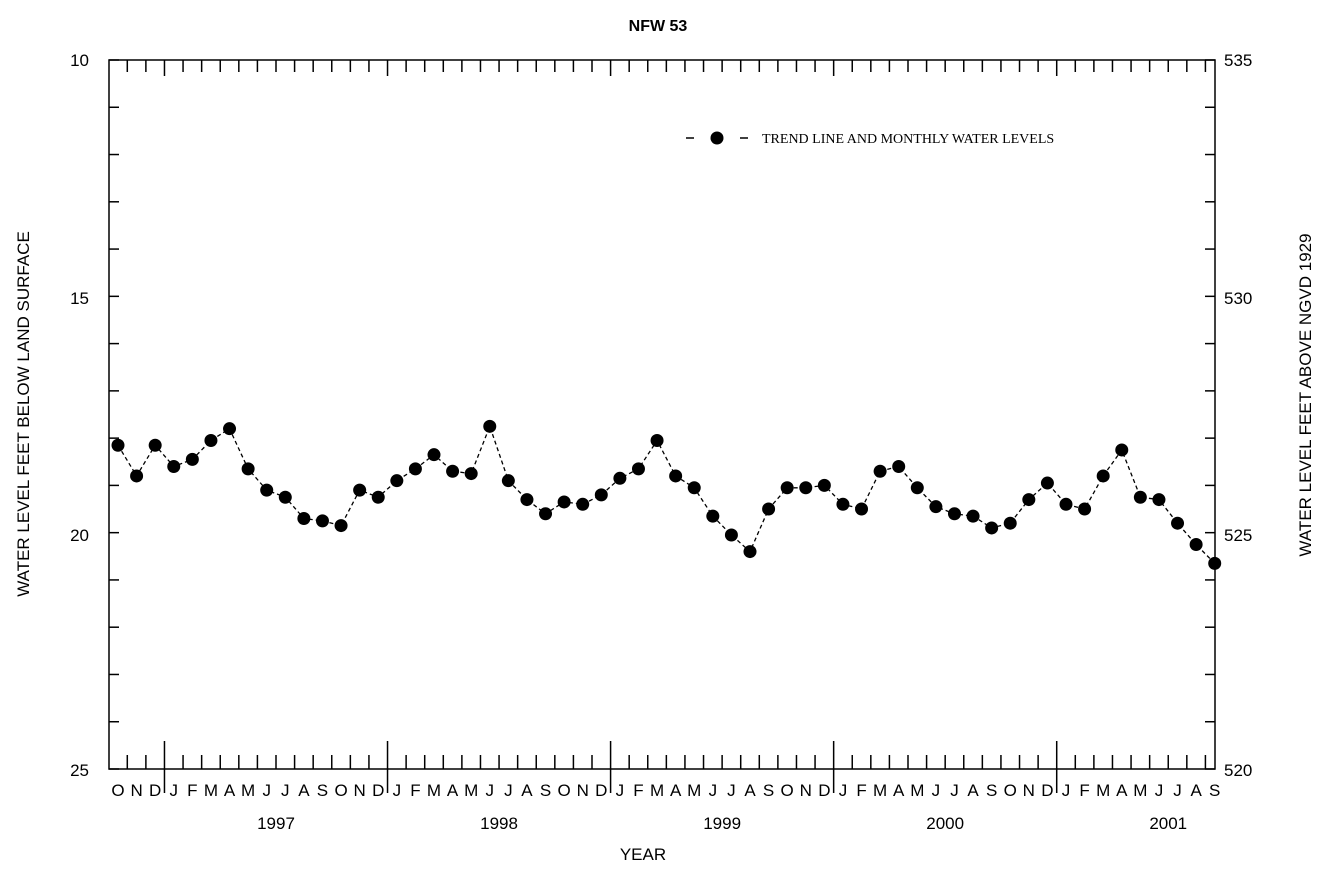  What do you see at coordinates (945, 823) in the screenshot?
I see `year-label: 2000` at bounding box center [945, 823].